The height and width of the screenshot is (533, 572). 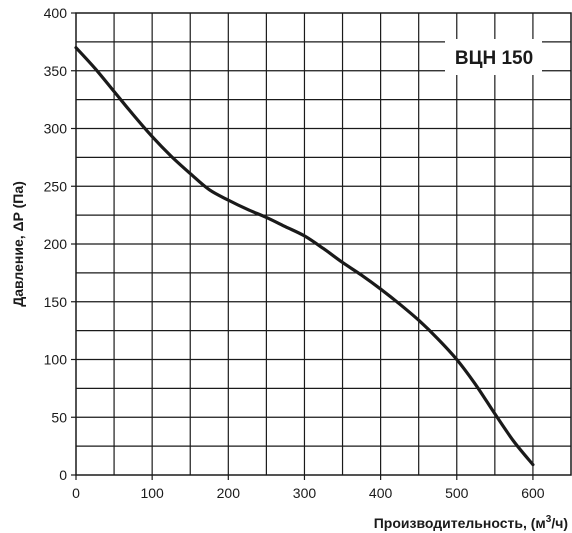 I want to click on y-axis-title: Давление, ΔP (Па), so click(x=18, y=244).